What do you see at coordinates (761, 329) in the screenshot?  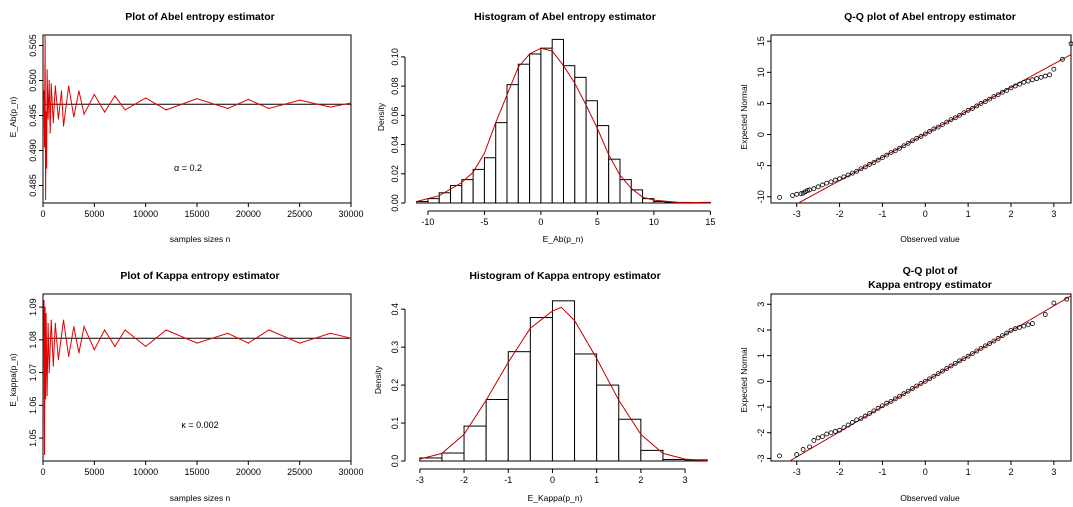 I see `y-tick-label: 2` at bounding box center [761, 329].